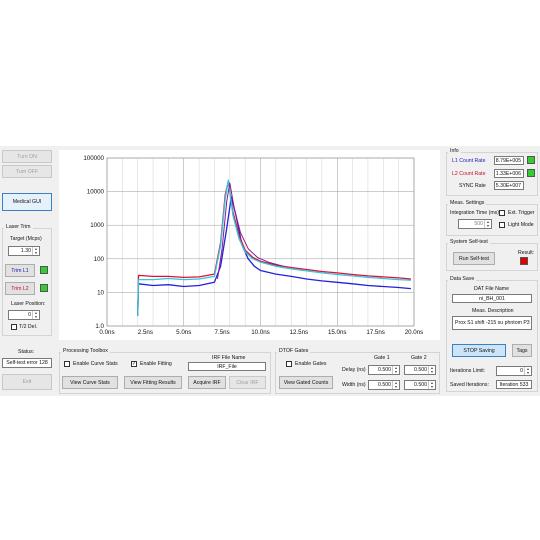 The width and height of the screenshot is (540, 540). Describe the element at coordinates (311, 364) in the screenshot. I see `enable-gates-label: Enable Gates` at that location.